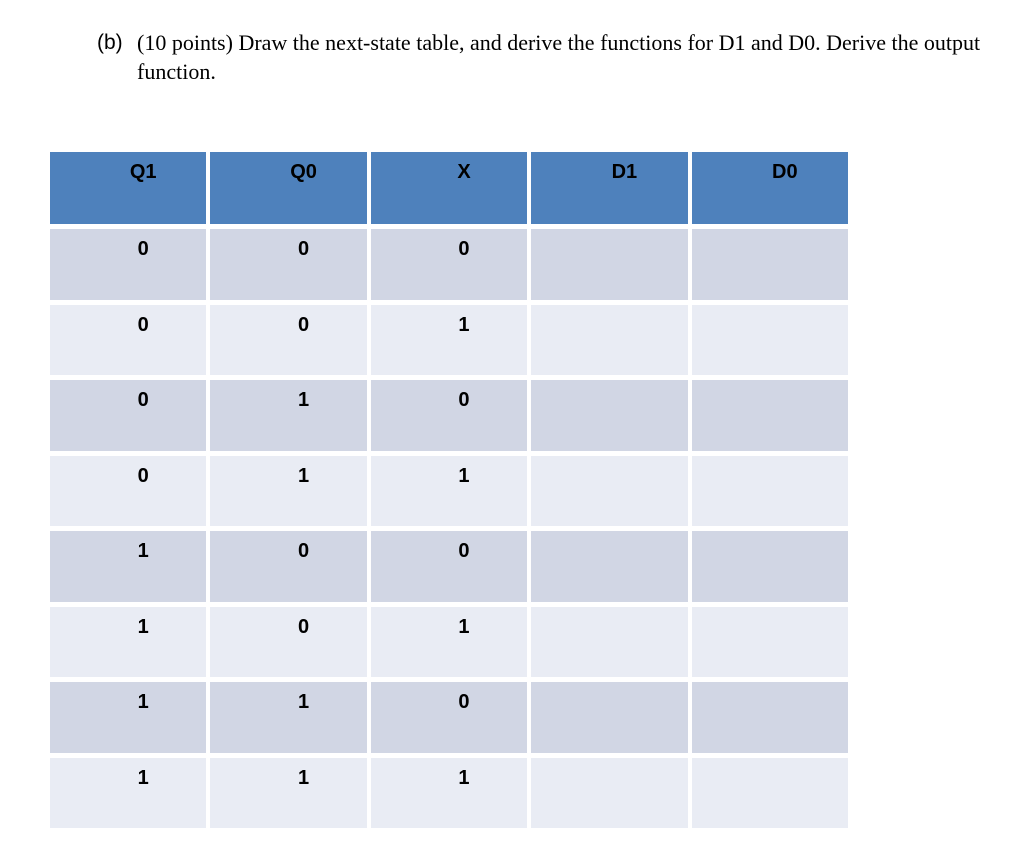 Image resolution: width=1020 pixels, height=864 pixels. What do you see at coordinates (128, 188) in the screenshot?
I see `header-cell-q1: Q1` at bounding box center [128, 188].